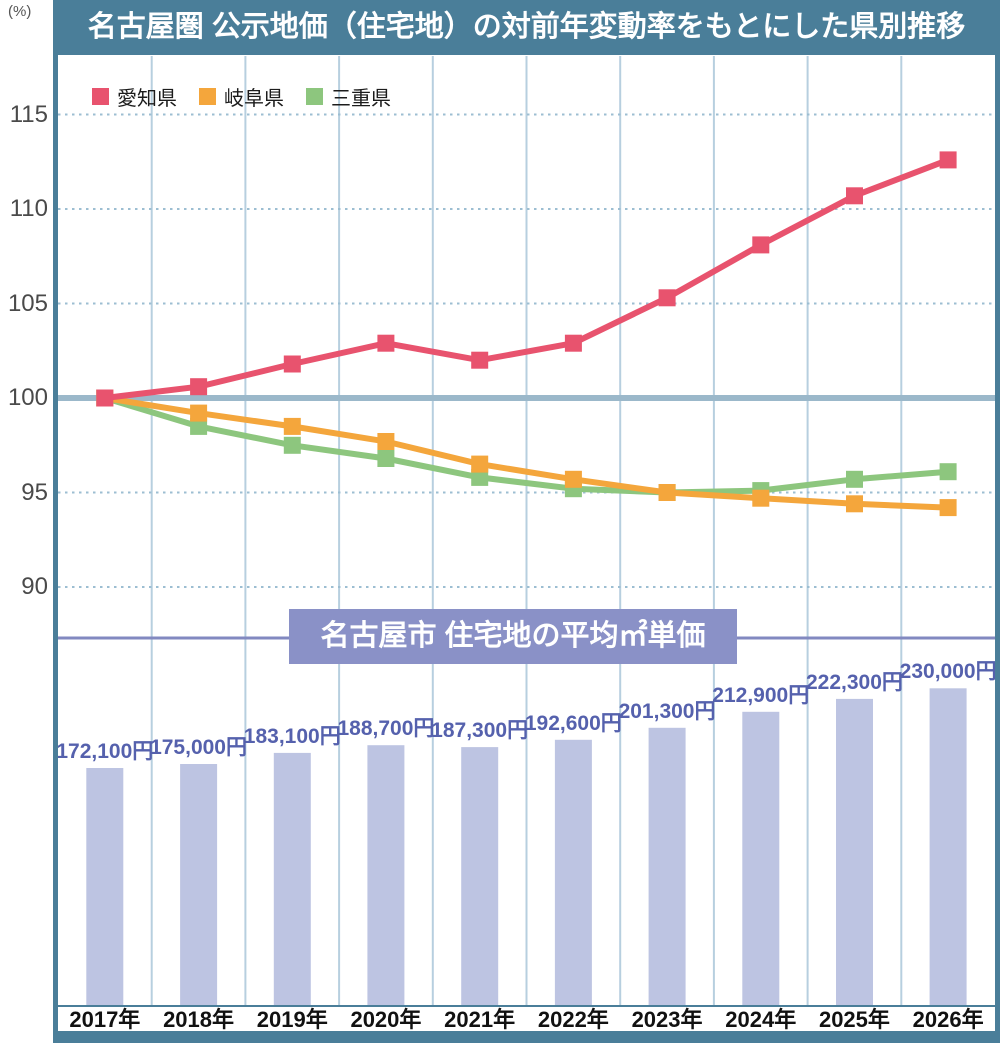 This screenshot has height=1043, width=1000. I want to click on y-tick-label: 100, so click(27, 397).